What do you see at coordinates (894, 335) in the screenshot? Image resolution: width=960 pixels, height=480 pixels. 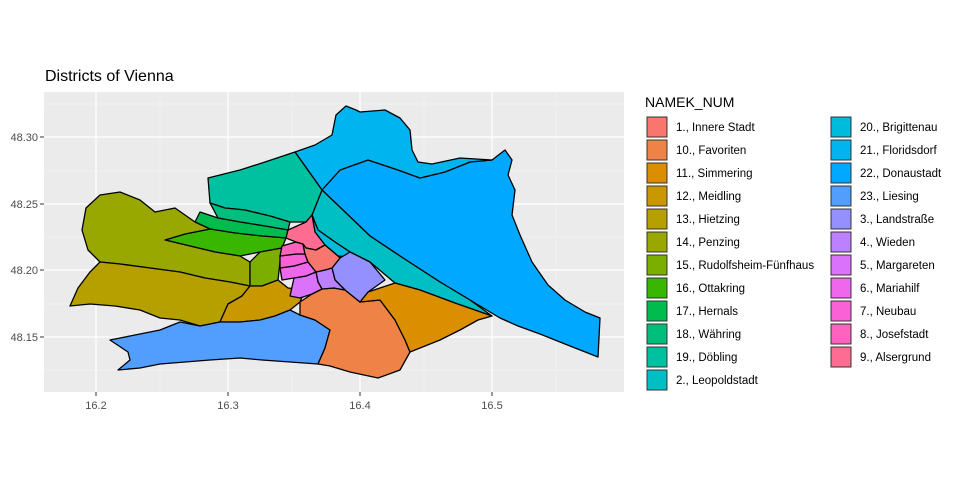 I see `legend-label: 8., Josefstadt` at bounding box center [894, 335].